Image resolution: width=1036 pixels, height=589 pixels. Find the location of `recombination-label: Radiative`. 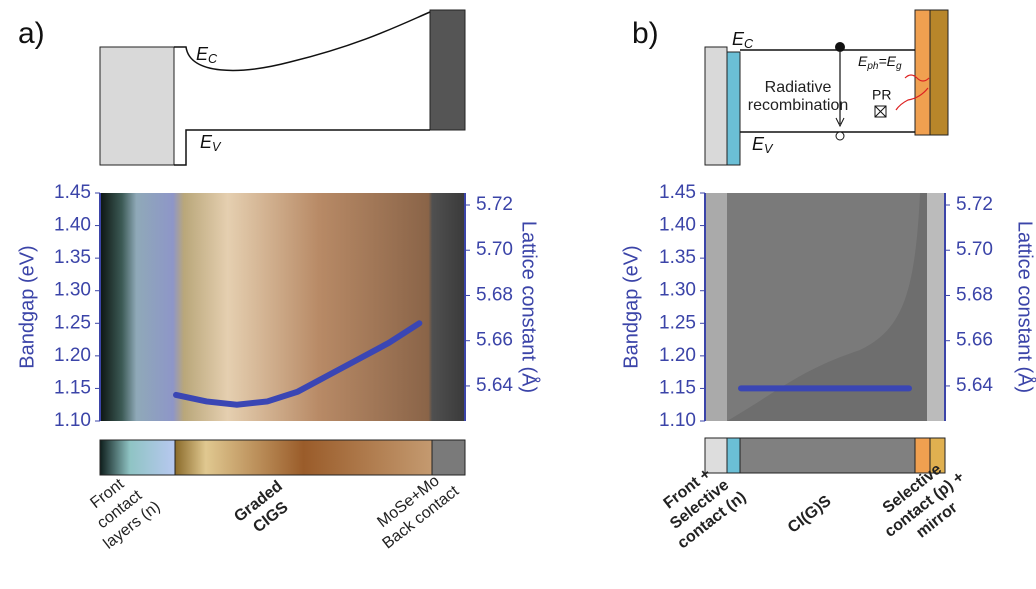

recombination-label: Radiative is located at coordinates (798, 87).